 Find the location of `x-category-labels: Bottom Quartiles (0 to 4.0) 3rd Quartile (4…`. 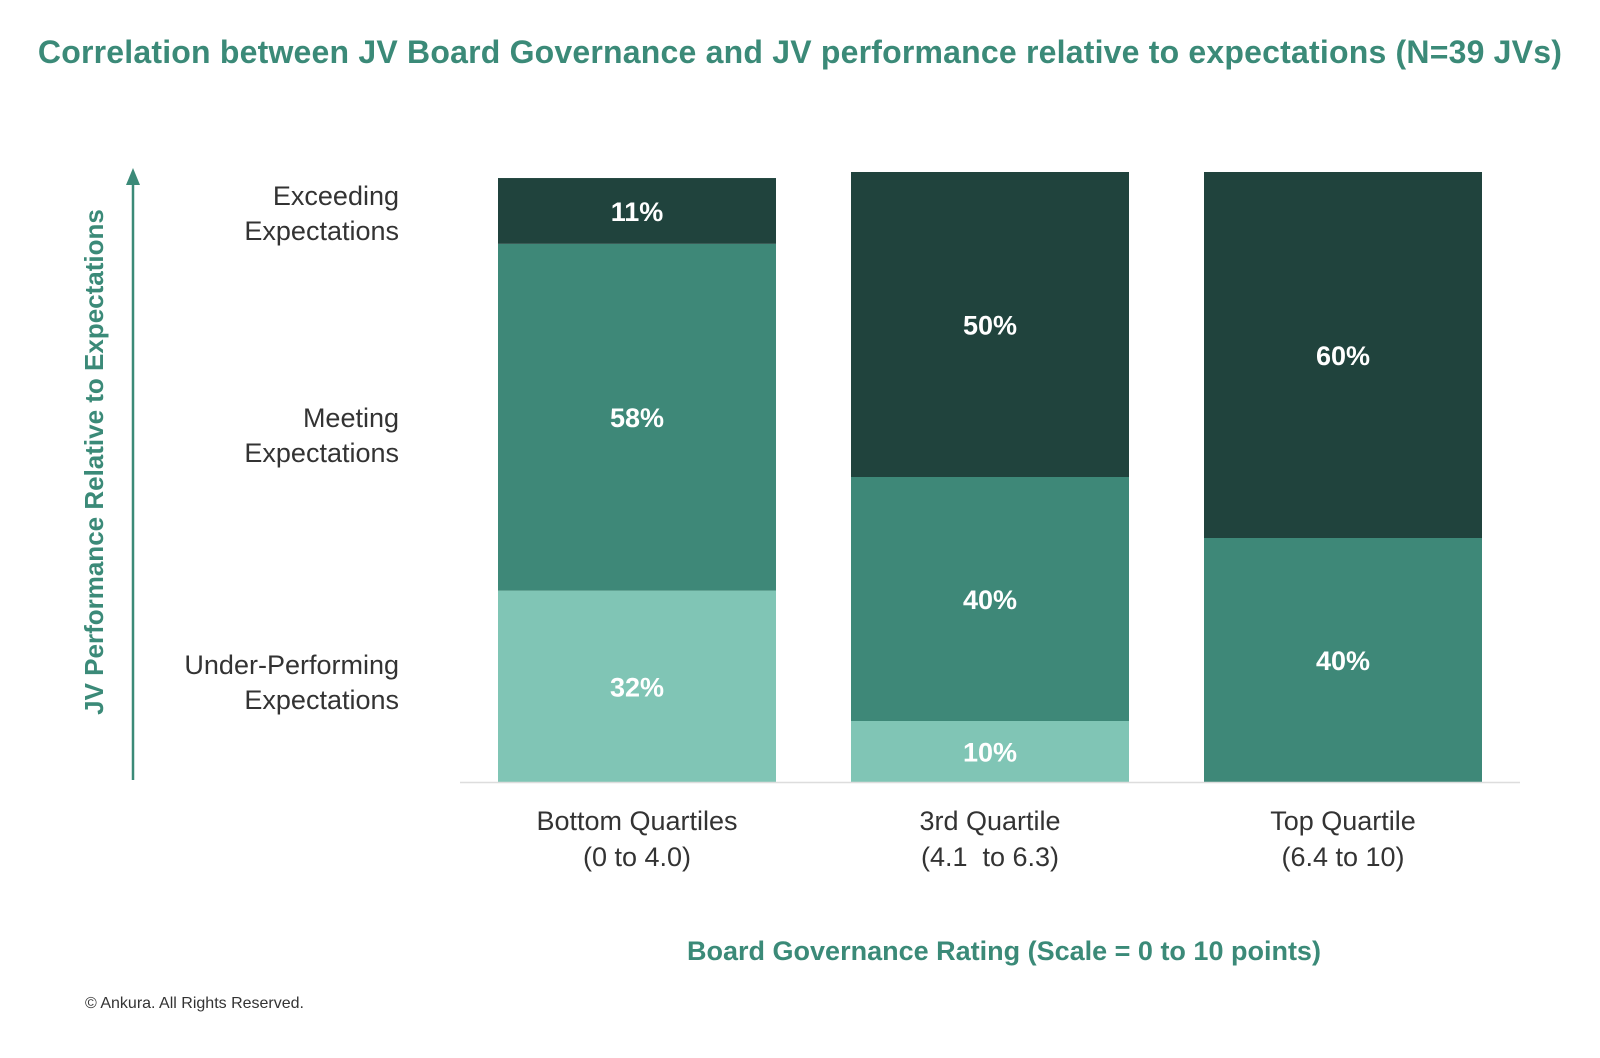

x-category-labels: Bottom Quartiles (0 to 4.0) 3rd Quartile (4… is located at coordinates (975, 839).